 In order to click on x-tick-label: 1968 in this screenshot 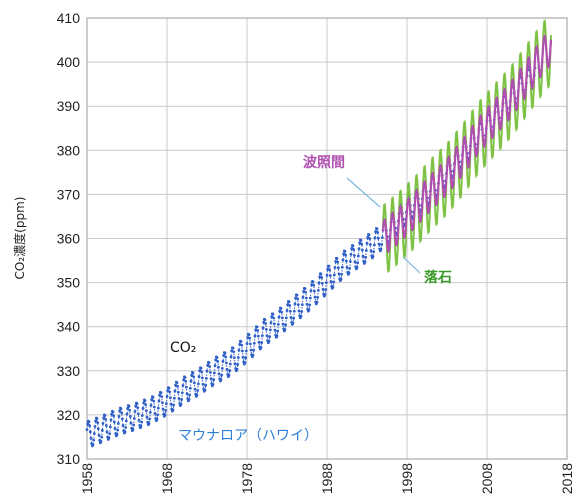, I will do `click(167, 478)`.